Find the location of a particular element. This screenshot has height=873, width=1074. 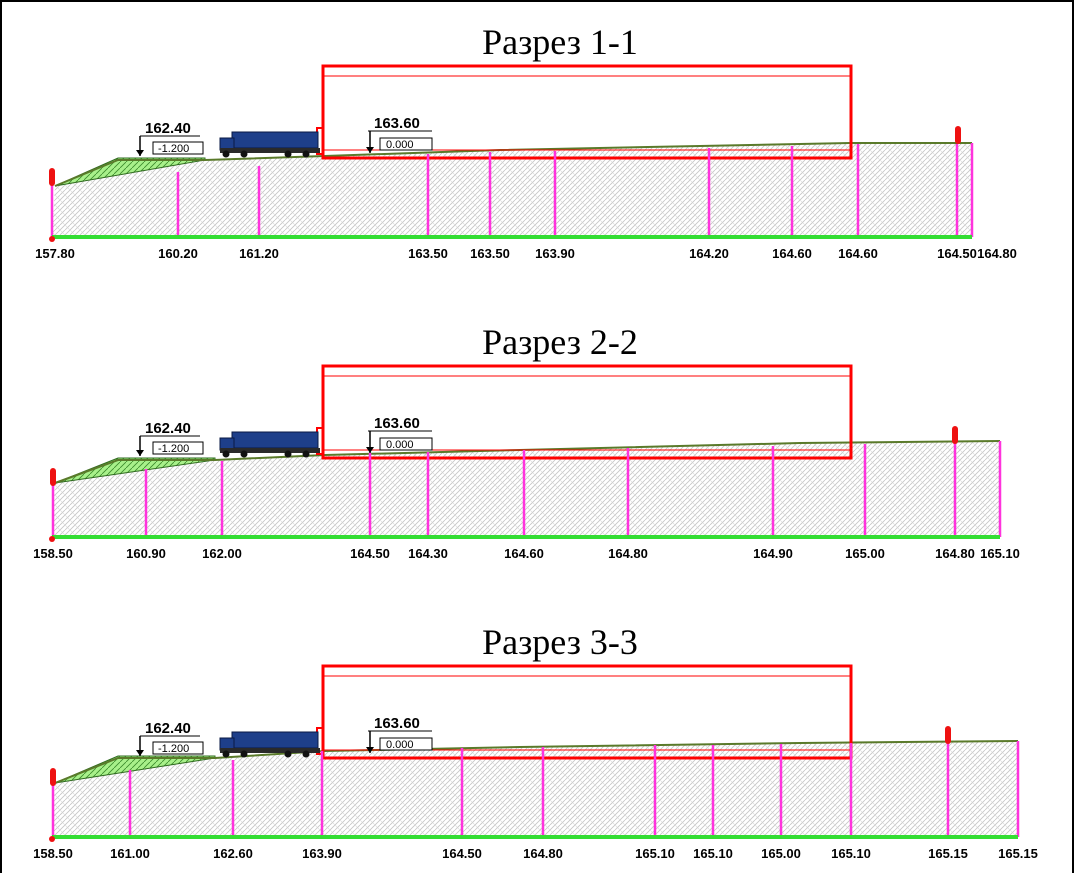

elevation-label: 162.60 is located at coordinates (233, 853).